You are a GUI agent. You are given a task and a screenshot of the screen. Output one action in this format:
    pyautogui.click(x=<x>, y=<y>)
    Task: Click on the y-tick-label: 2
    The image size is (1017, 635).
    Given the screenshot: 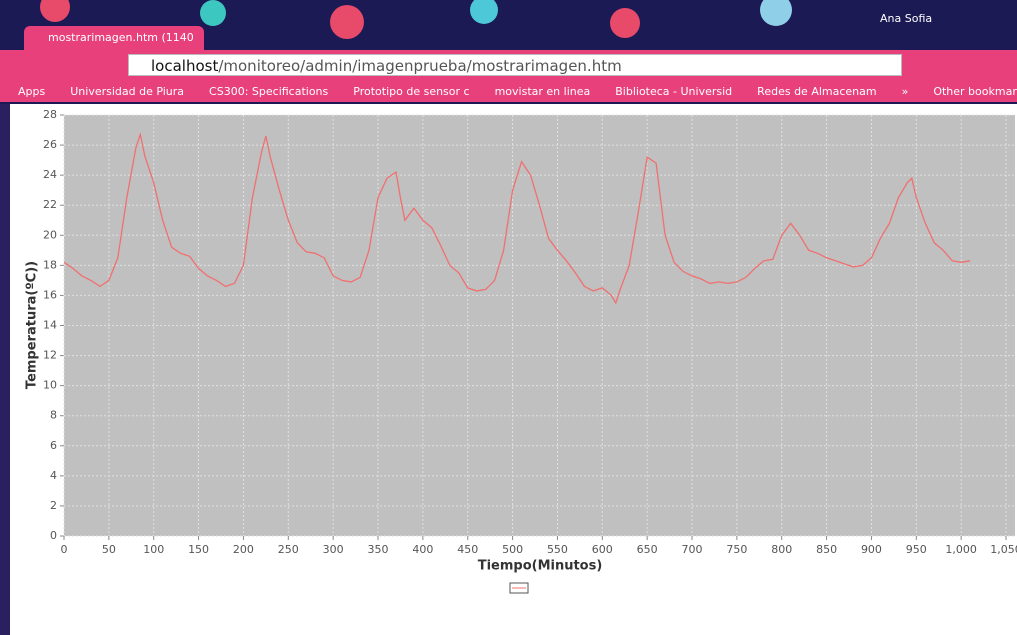 What is the action you would take?
    pyautogui.click(x=53, y=505)
    